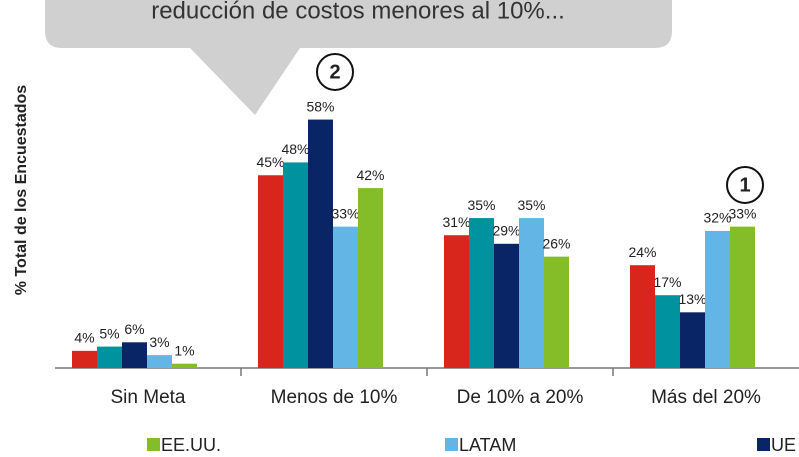  What do you see at coordinates (506, 230) in the screenshot?
I see `value-label: 29%` at bounding box center [506, 230].